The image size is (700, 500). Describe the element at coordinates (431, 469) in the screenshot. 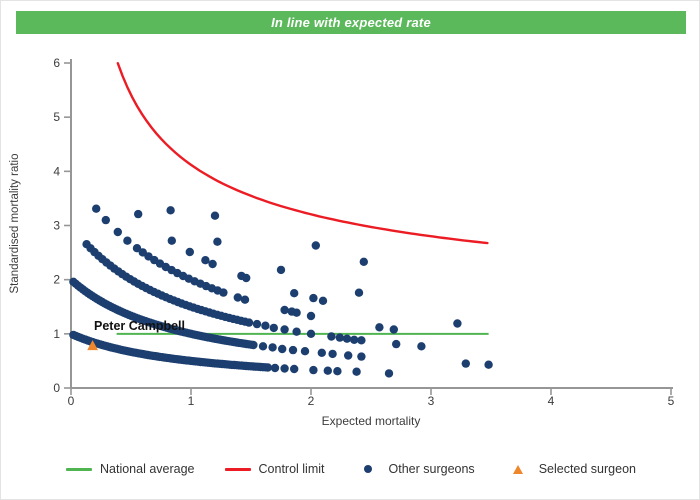

I see `legend-label: Other surgeons` at that location.